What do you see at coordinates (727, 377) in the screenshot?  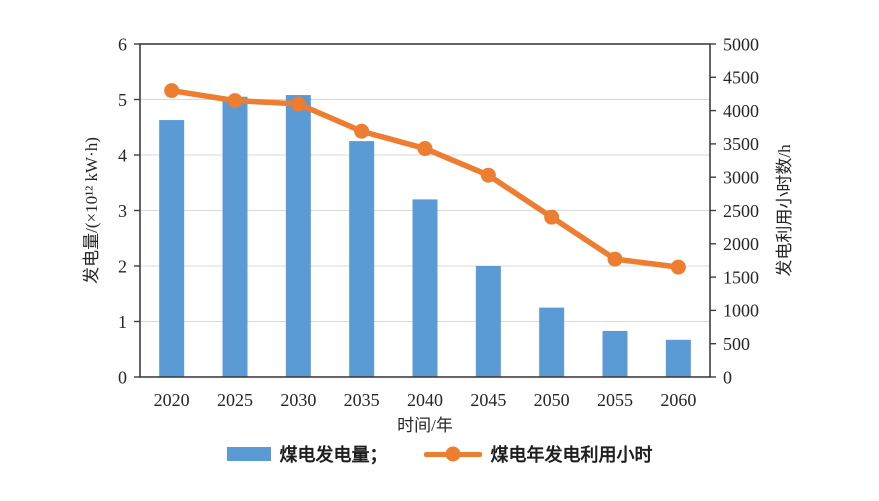 I see `right-tick-label: 0` at bounding box center [727, 377].